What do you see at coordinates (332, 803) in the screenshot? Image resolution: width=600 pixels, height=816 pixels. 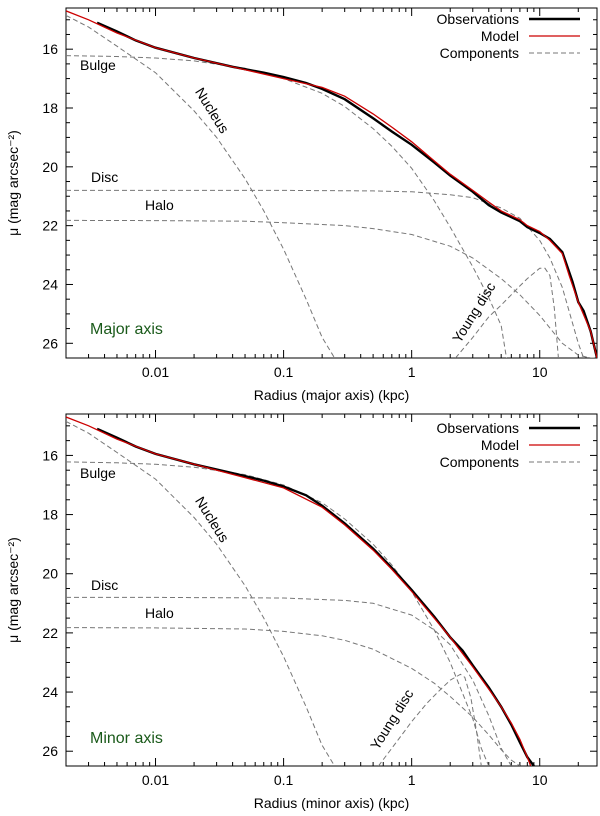 I see `x-axis-label: Radius (minor axis) (kpc)` at bounding box center [332, 803].